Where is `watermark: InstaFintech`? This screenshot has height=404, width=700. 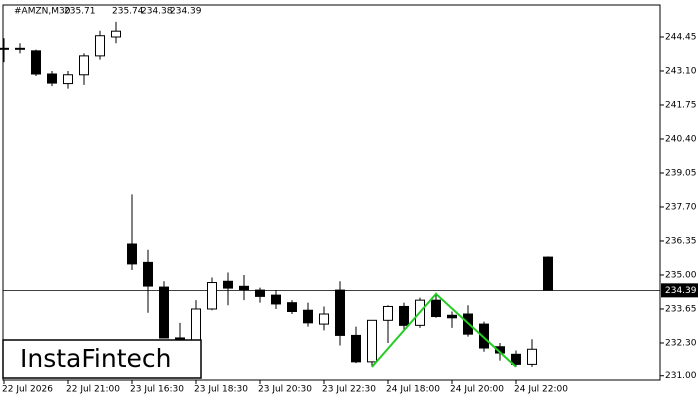
watermark: InstaFintech is located at coordinates (96, 358).